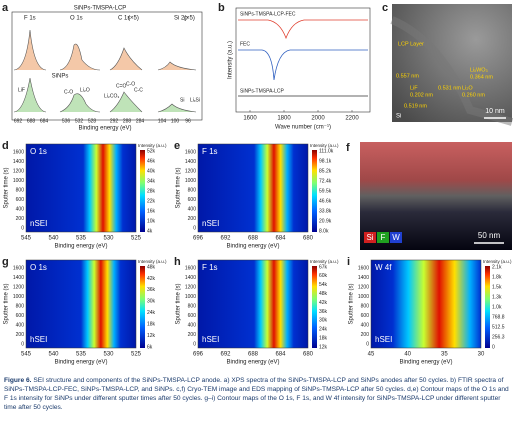 This screenshot has width=515, height=430. Describe the element at coordinates (195, 100) in the screenshot. I see `annotation: LiₓSi` at that location.